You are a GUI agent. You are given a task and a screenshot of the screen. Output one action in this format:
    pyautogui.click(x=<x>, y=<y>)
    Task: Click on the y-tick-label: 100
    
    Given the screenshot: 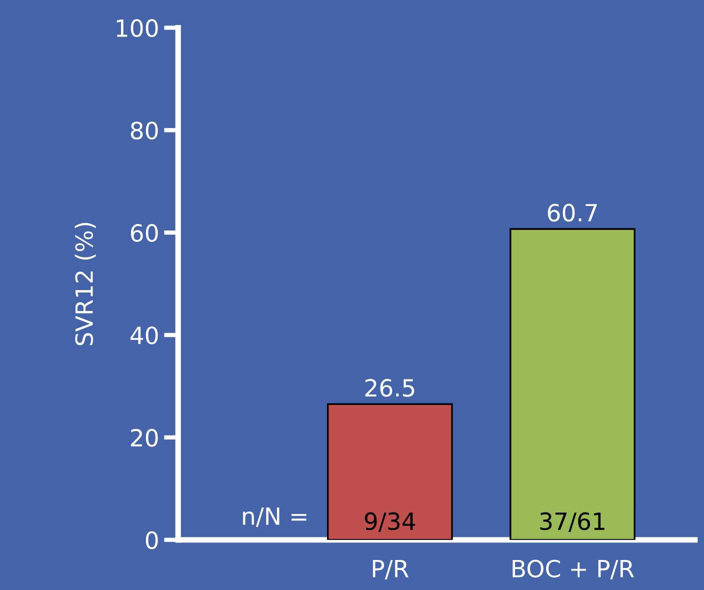 What is the action you would take?
    pyautogui.click(x=137, y=28)
    